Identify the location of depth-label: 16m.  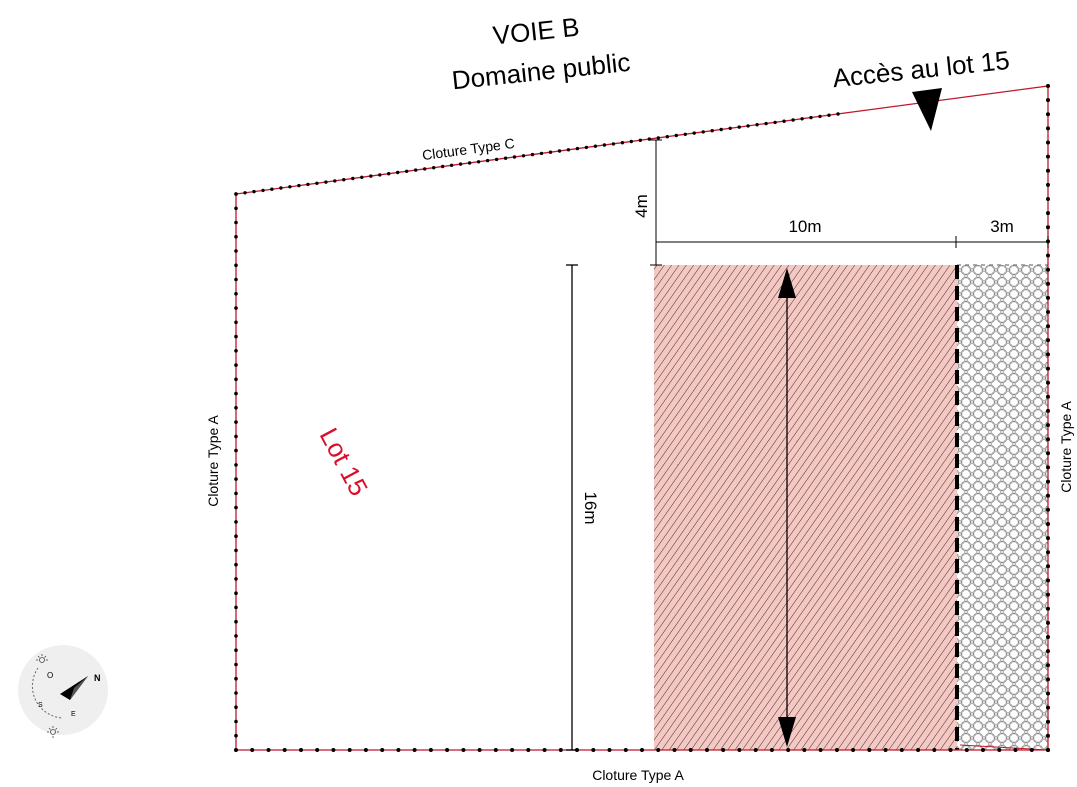
(590, 507).